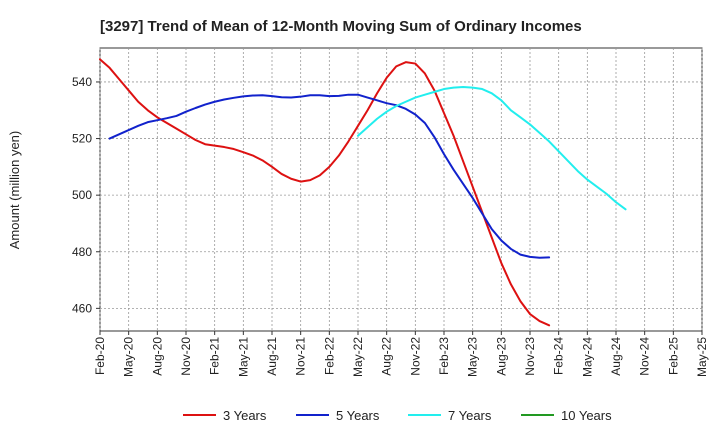 The height and width of the screenshot is (440, 720). I want to click on x-tick-label: May-25, so click(702, 357).